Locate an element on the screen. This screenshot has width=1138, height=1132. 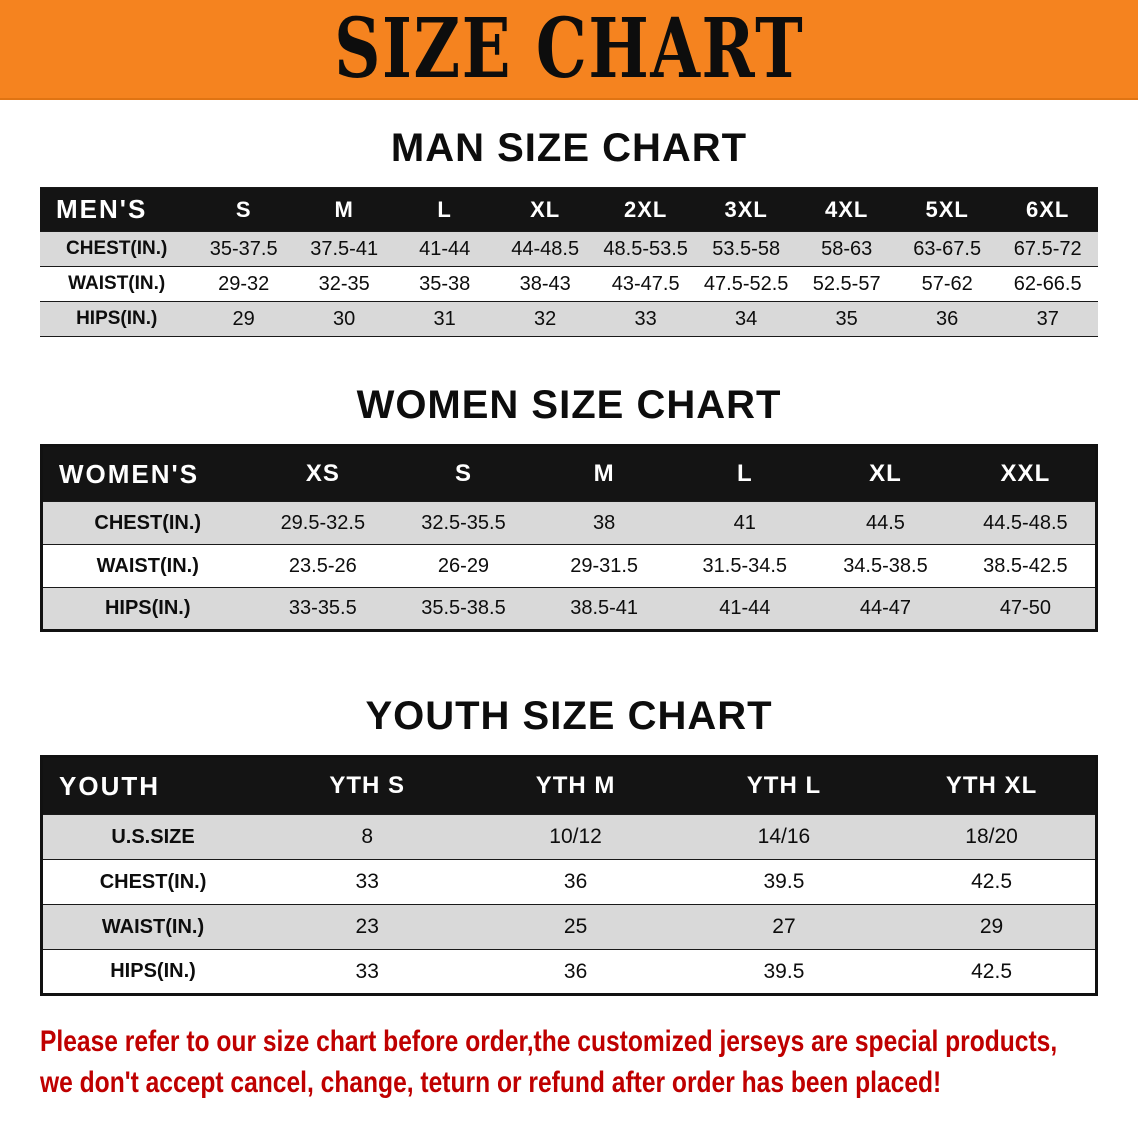
size-value-cell: 29.5-32.5 is located at coordinates (323, 523).